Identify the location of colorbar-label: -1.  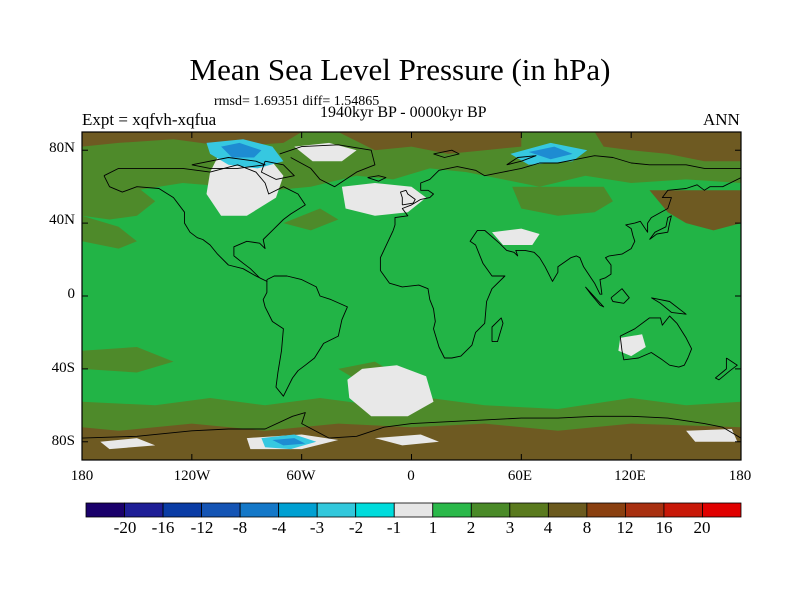
(394, 527).